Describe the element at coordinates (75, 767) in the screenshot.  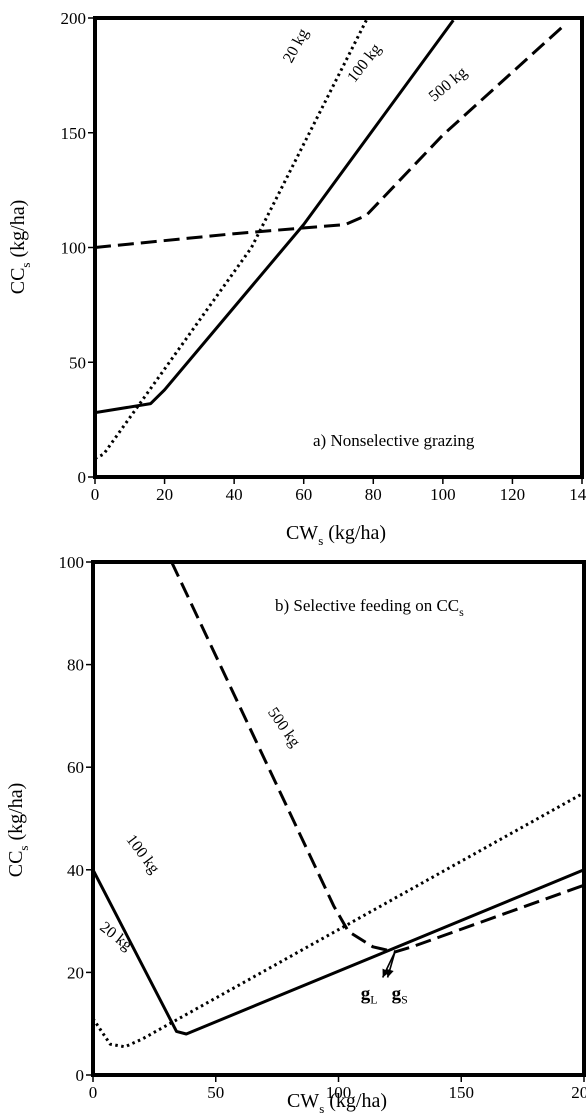
I see `y-tick-label: 60` at that location.